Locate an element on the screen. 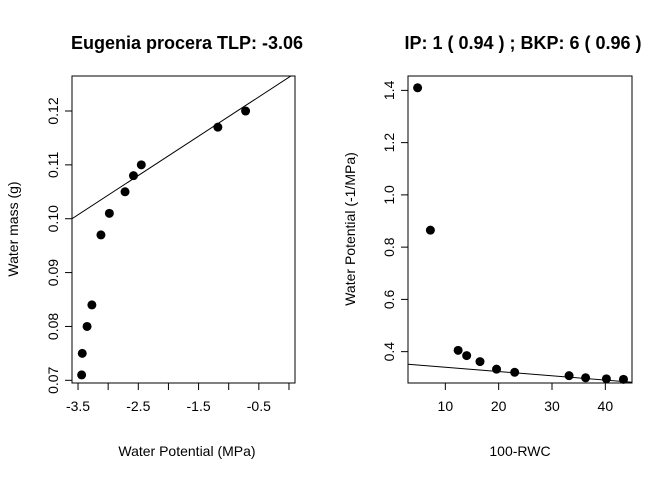 The height and width of the screenshot is (480, 672). panel-1-ylabel: Water mass (g) is located at coordinates (13, 228).